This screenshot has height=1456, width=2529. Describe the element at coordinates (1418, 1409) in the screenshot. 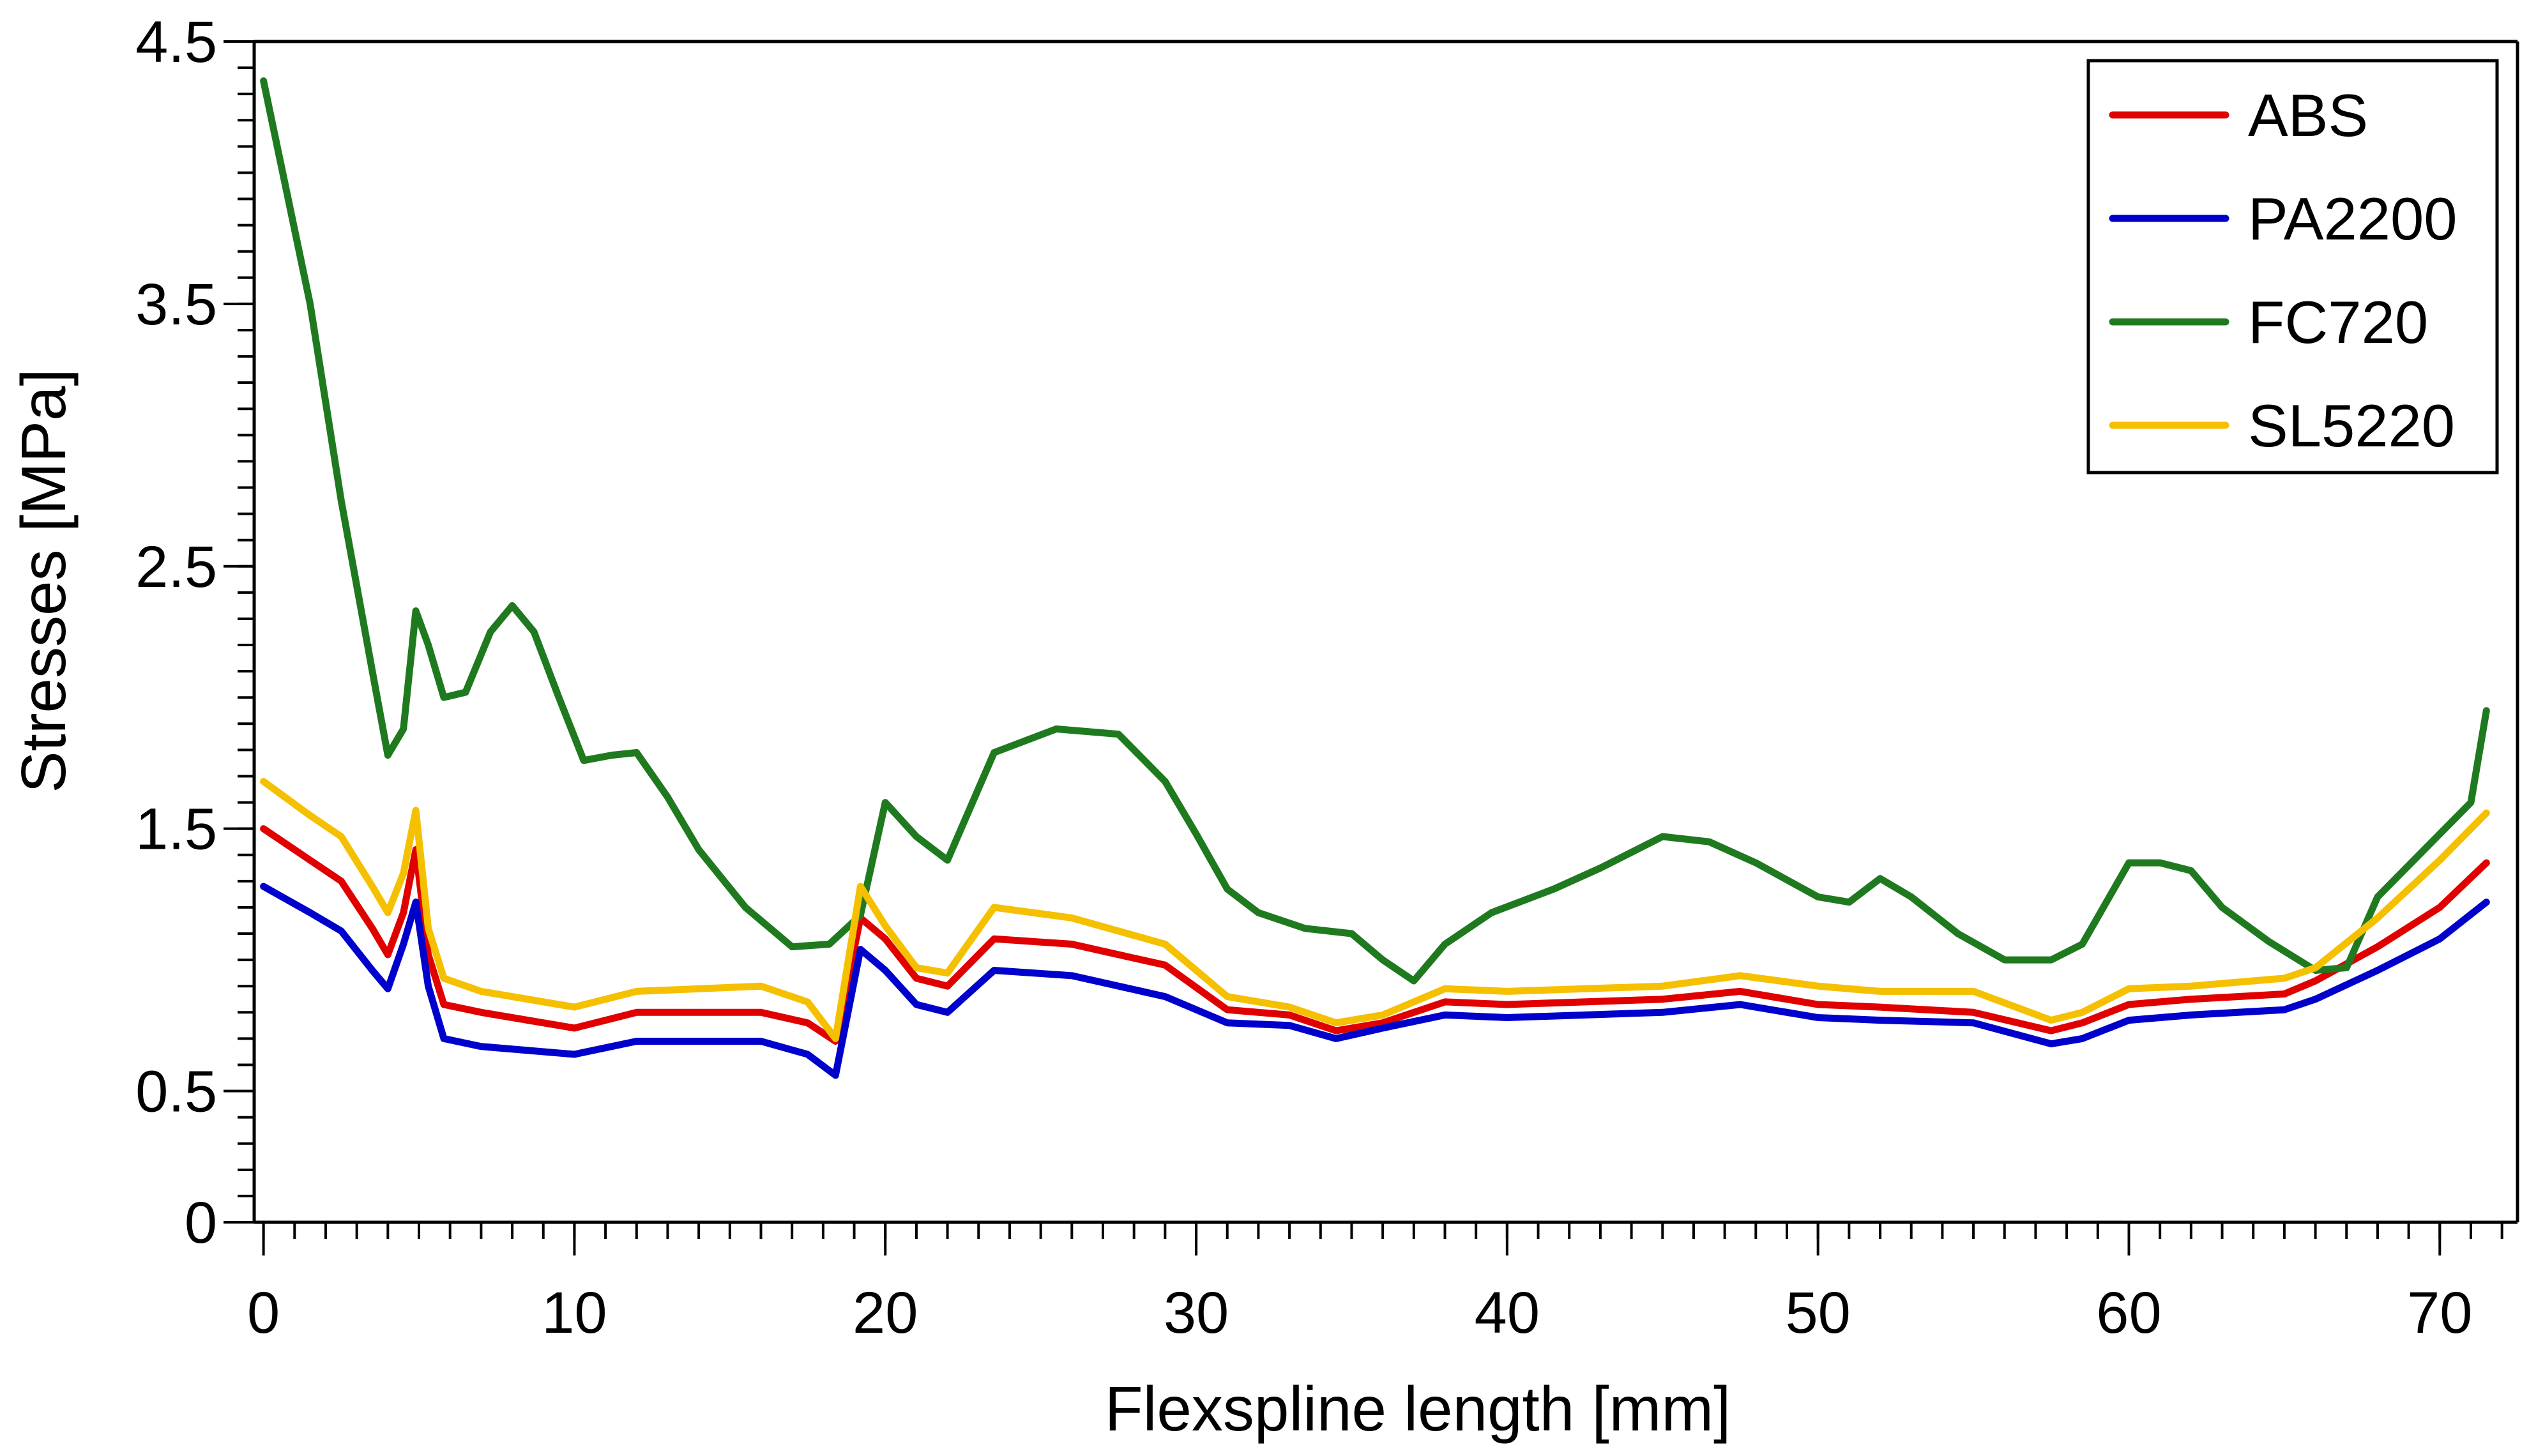

I see `x-axis-title: Flexspline length [mm]` at that location.